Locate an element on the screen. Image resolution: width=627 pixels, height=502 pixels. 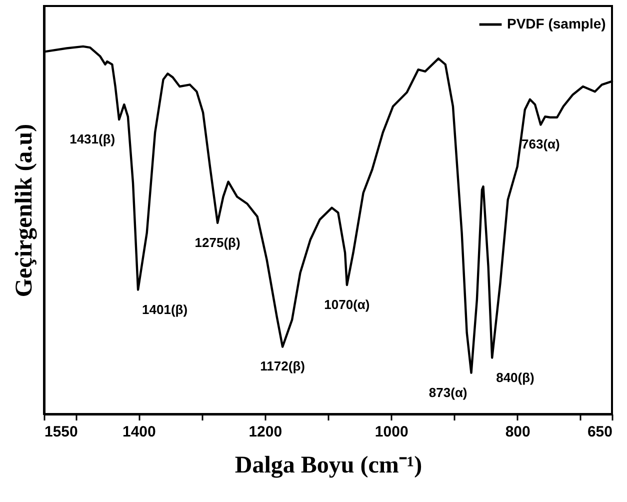
x-tick-label: 800 is located at coordinates (517, 432).